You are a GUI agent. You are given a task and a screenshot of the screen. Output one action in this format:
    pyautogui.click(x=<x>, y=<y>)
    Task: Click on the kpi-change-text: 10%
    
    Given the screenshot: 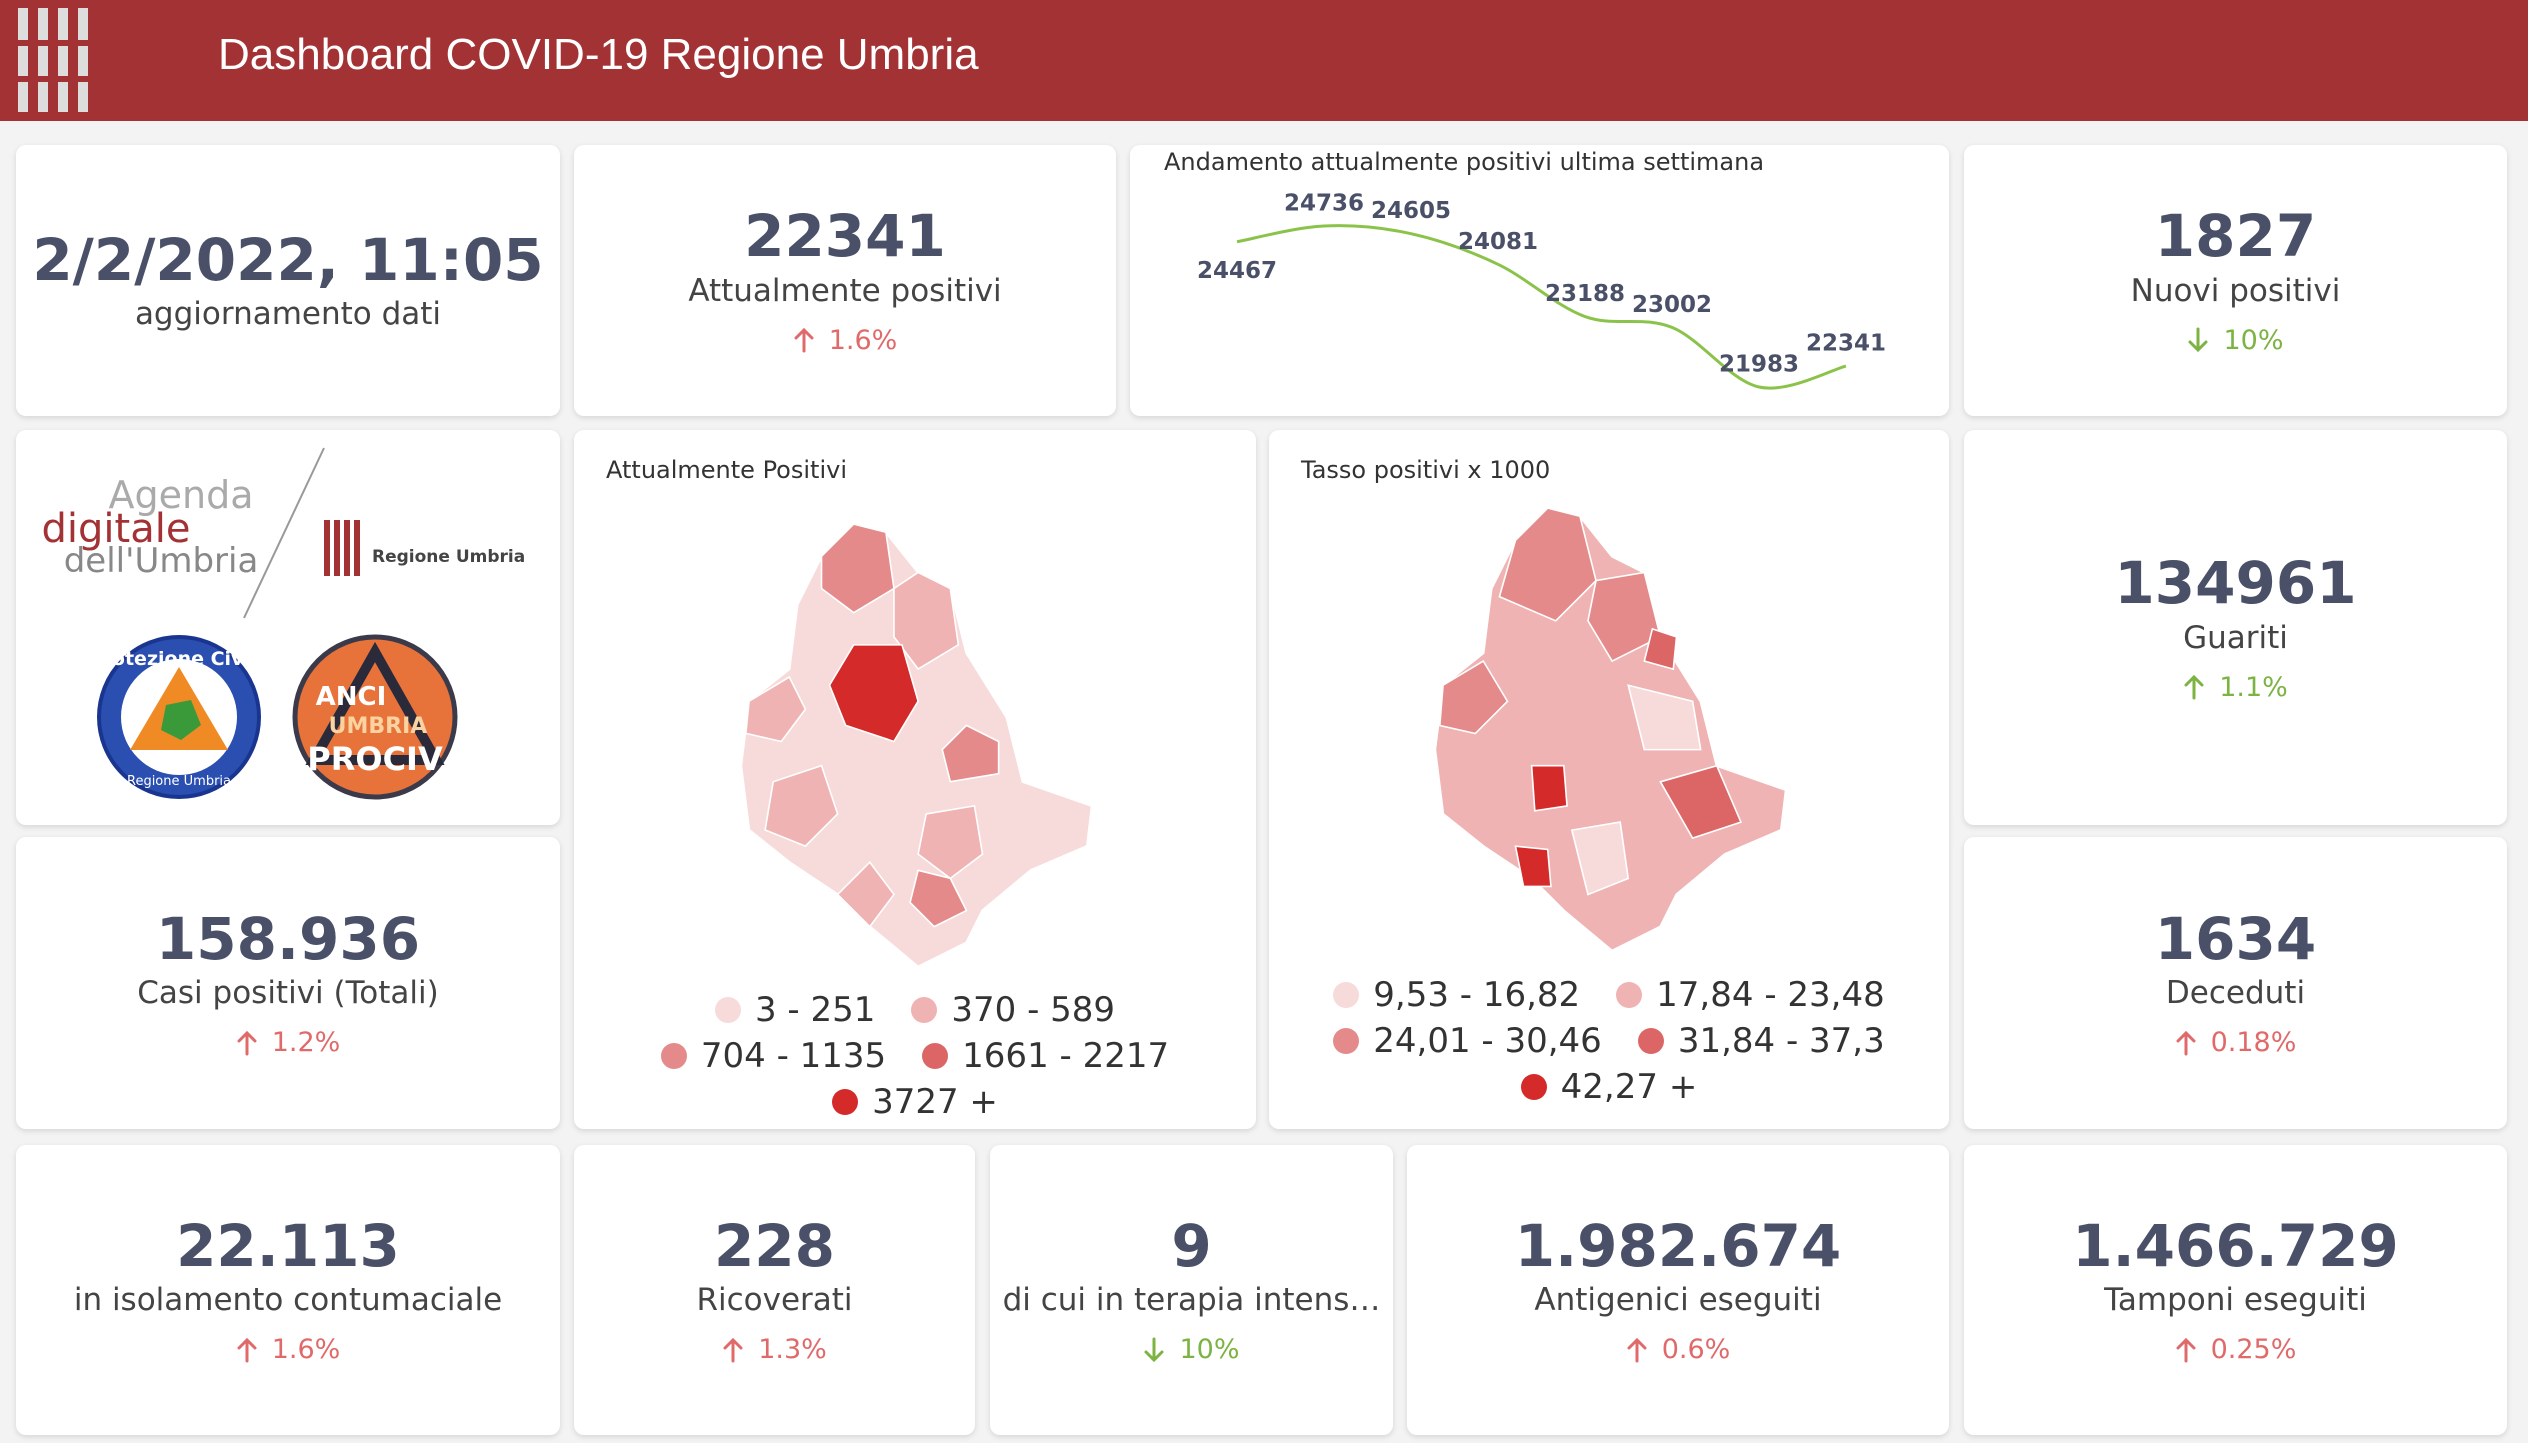 What is the action you would take?
    pyautogui.click(x=2253, y=340)
    